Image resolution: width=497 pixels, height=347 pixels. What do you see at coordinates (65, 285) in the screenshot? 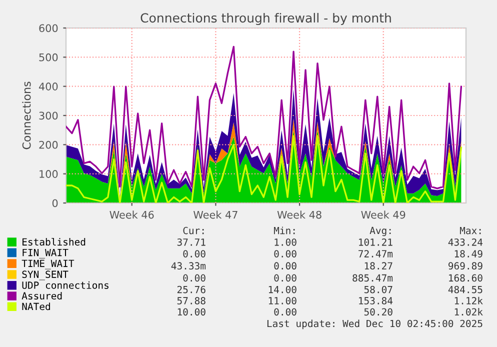
I see `legend-label: UDP connections` at bounding box center [65, 285].